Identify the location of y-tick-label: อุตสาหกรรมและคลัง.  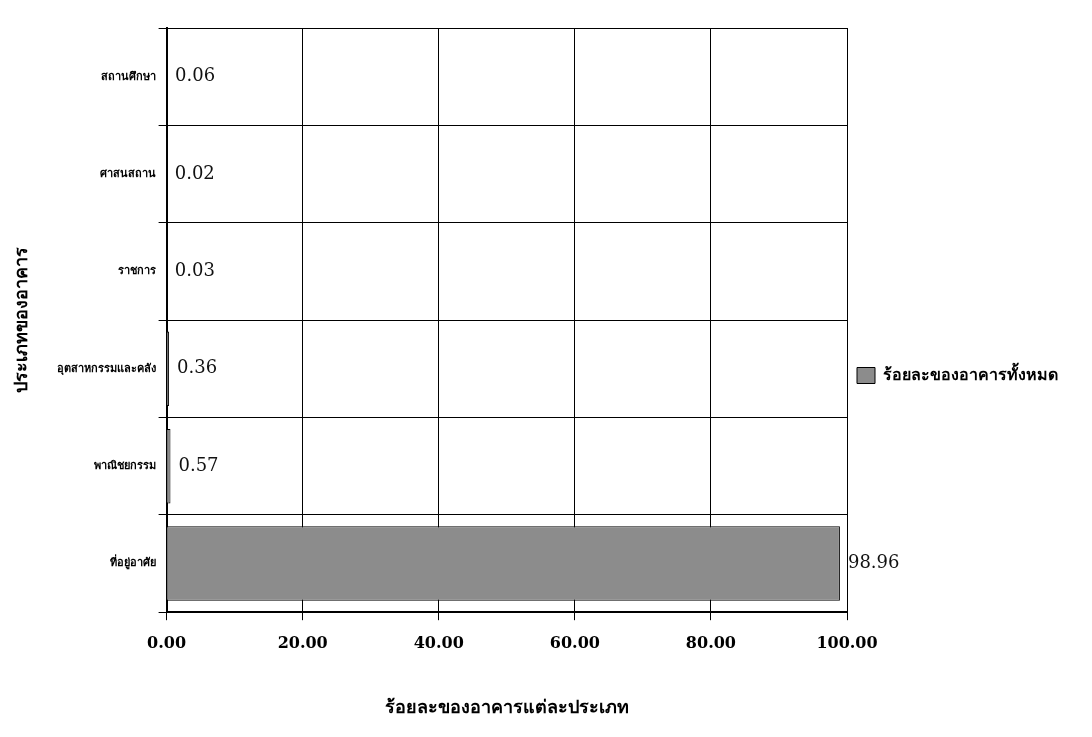
(106, 368).